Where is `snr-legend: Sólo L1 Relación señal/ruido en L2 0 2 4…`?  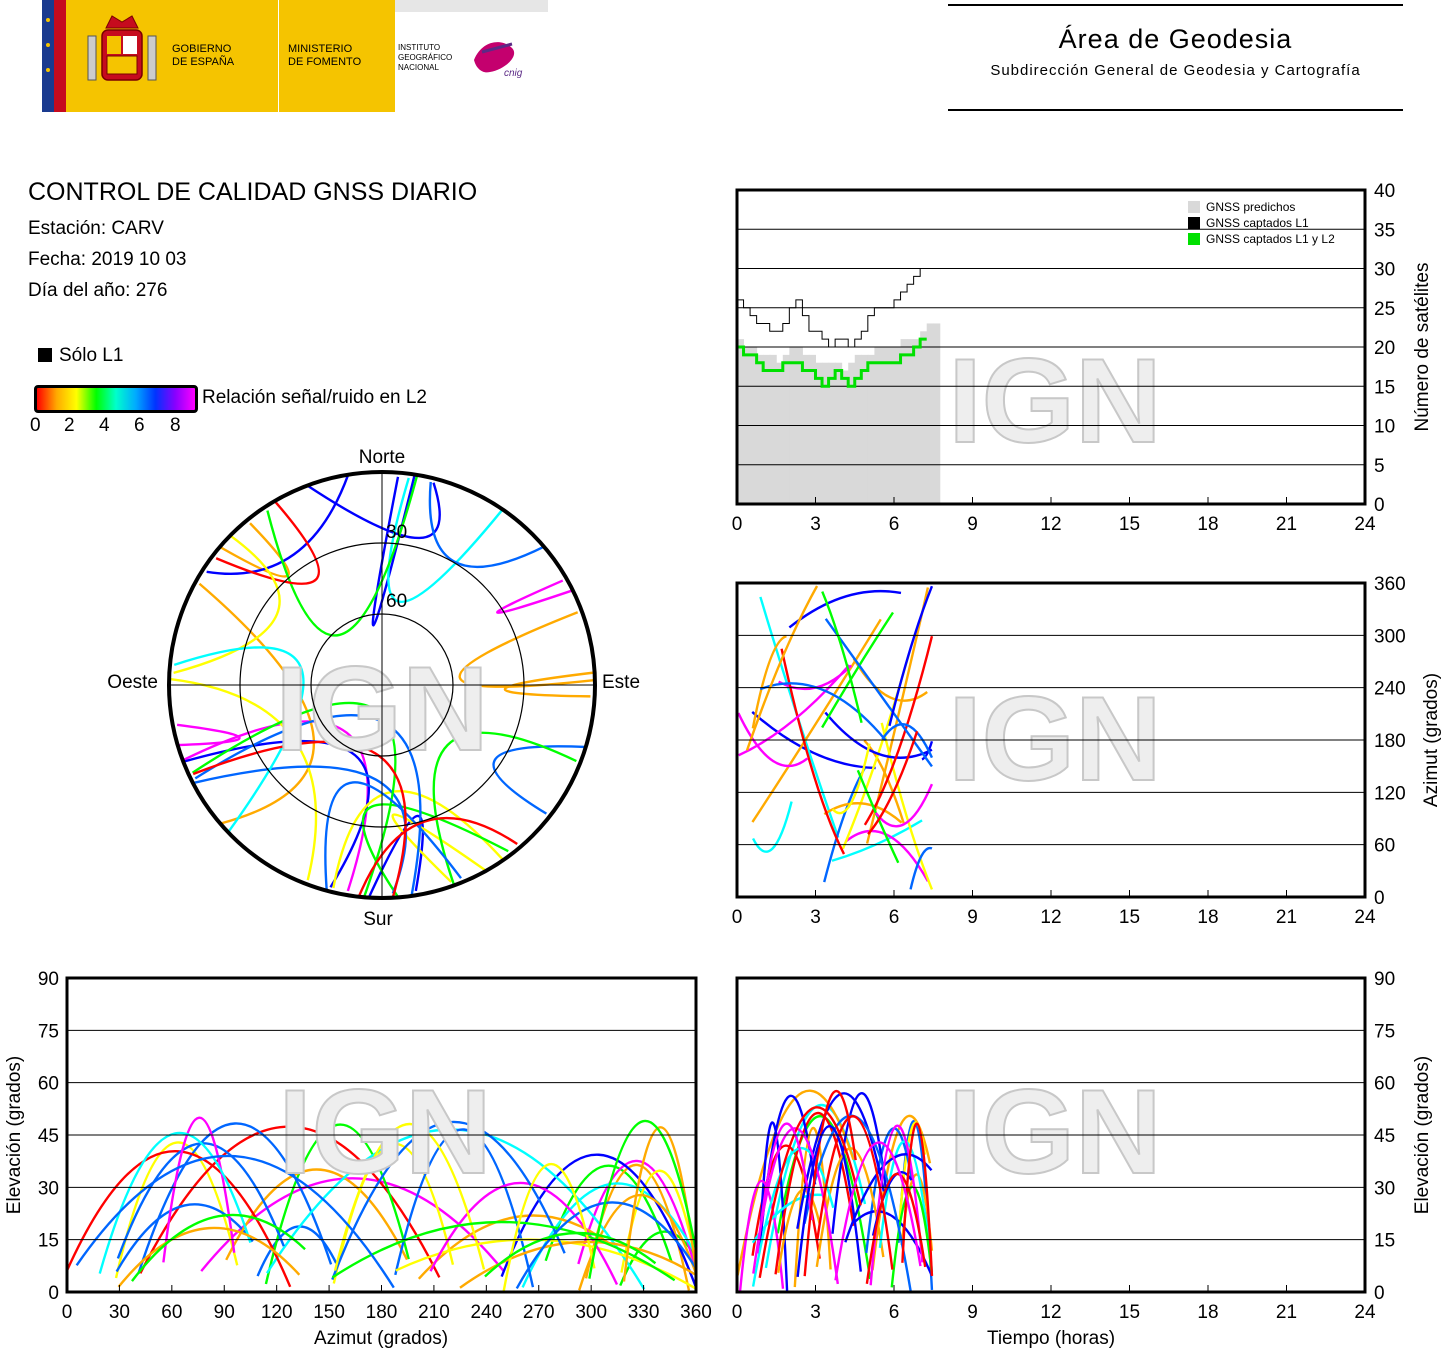
snr-legend: Sólo L1 Relación señal/ruido en L2 0 2 4… is located at coordinates (265, 392).